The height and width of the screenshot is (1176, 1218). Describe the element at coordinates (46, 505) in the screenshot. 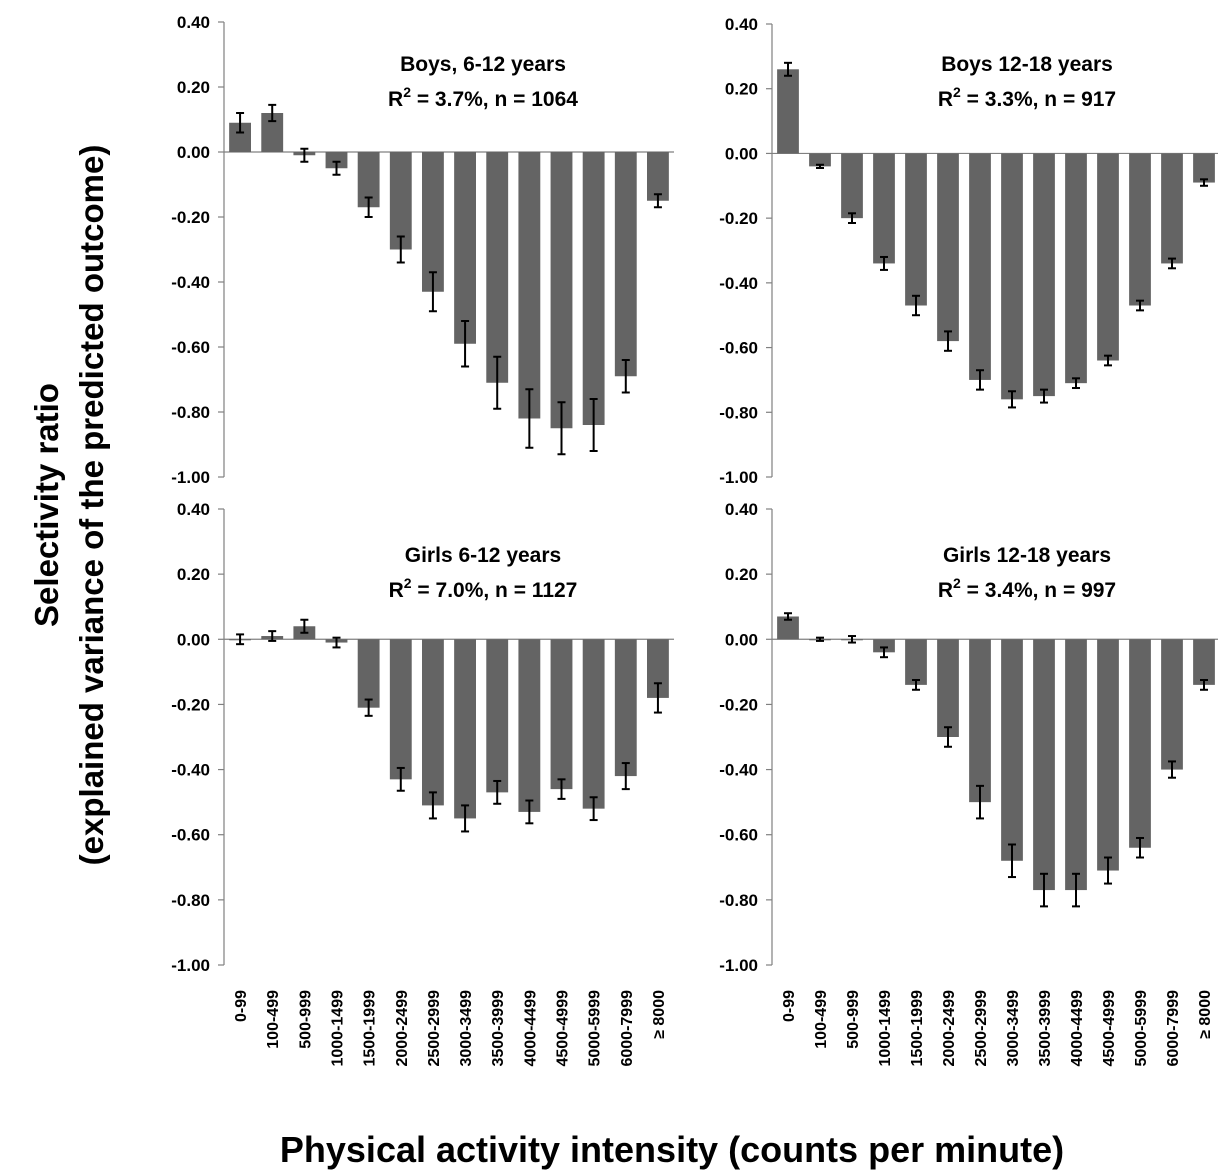

I see `y-axis-title-line1: Selectivity ratio` at that location.